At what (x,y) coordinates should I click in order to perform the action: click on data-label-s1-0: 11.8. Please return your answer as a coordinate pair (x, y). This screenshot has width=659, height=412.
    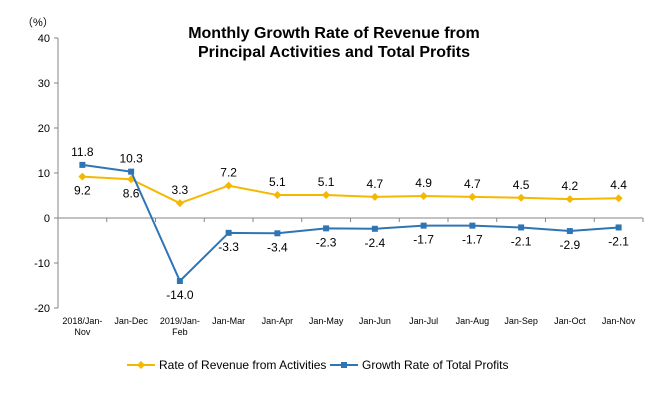
    Looking at the image, I should click on (82, 152).